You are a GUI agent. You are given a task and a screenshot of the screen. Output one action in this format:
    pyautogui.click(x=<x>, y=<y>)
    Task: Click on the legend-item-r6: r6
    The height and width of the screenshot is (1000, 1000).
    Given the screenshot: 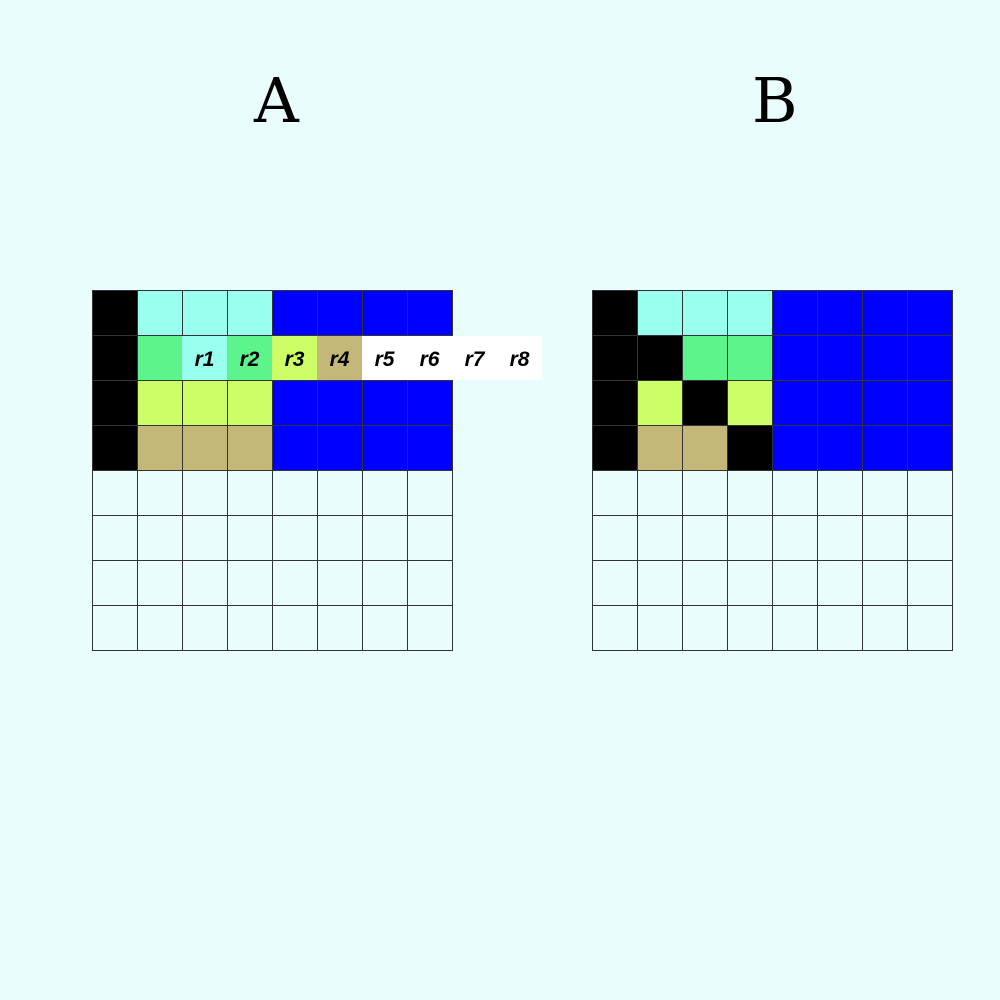 What is the action you would take?
    pyautogui.click(x=429, y=358)
    